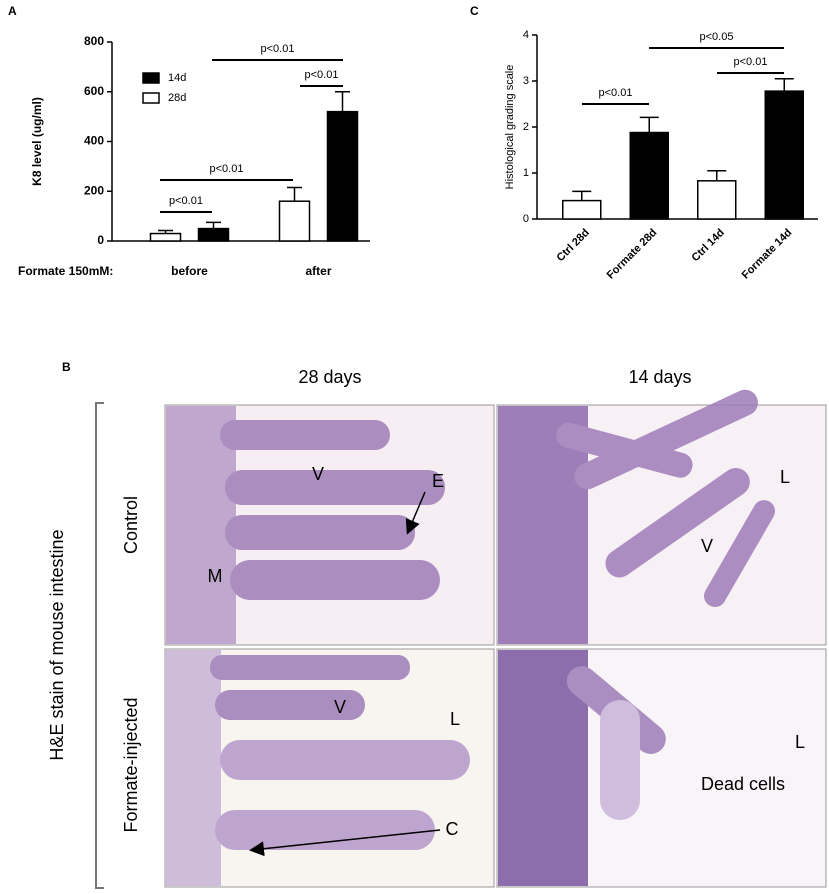 Image resolution: width=829 pixels, height=894 pixels. I want to click on row-label: Control, so click(131, 525).